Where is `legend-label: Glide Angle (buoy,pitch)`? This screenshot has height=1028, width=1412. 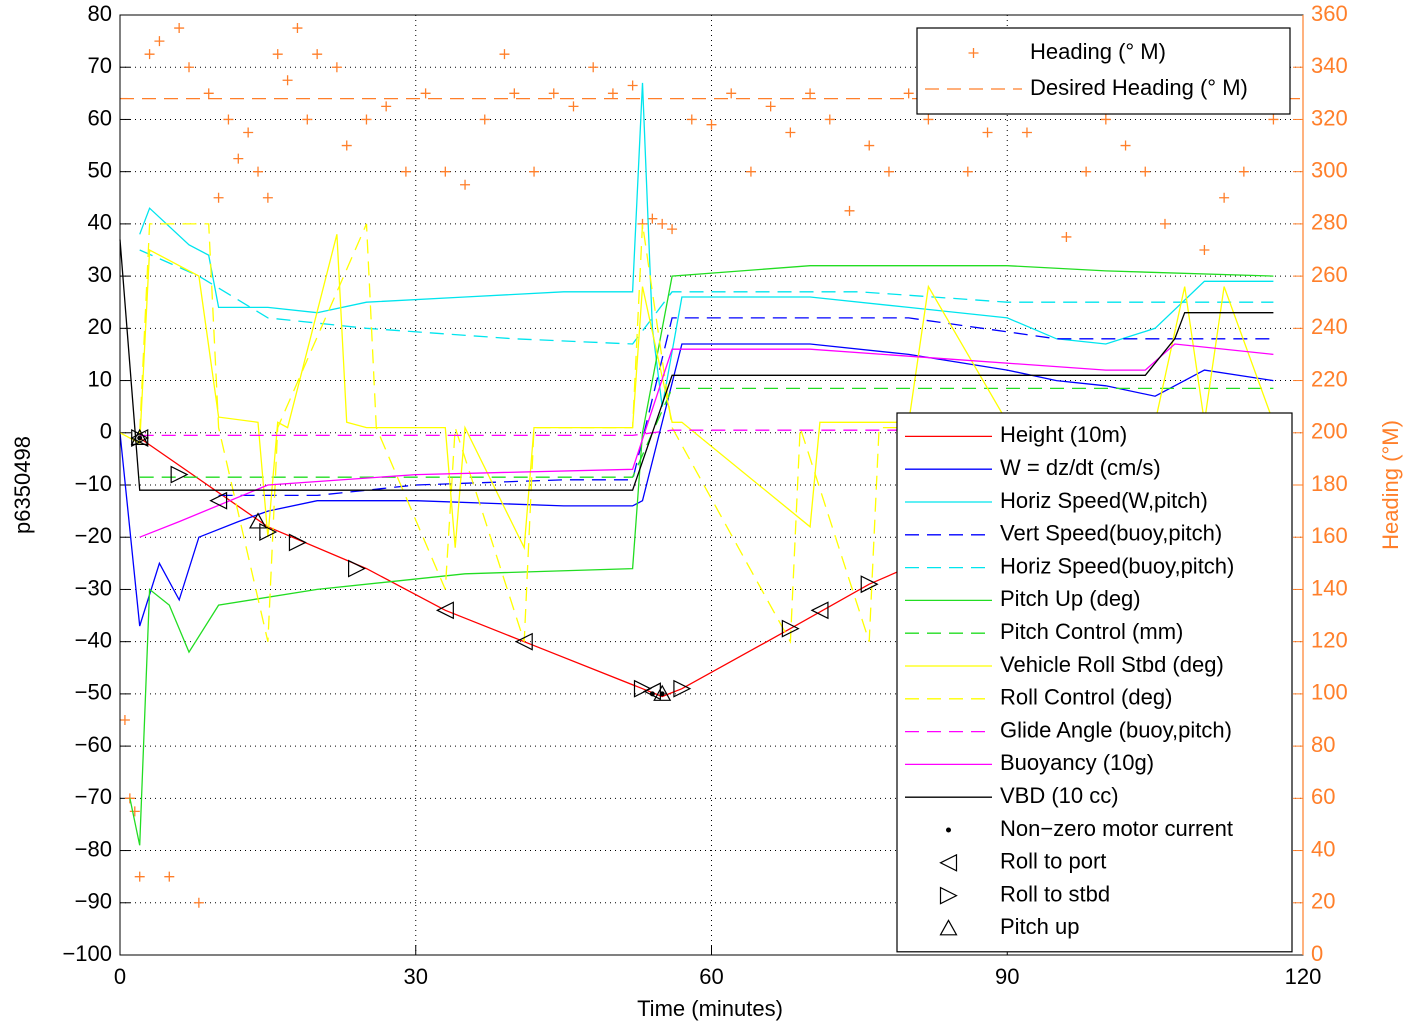 legend-label: Glide Angle (buoy,pitch) is located at coordinates (1116, 729).